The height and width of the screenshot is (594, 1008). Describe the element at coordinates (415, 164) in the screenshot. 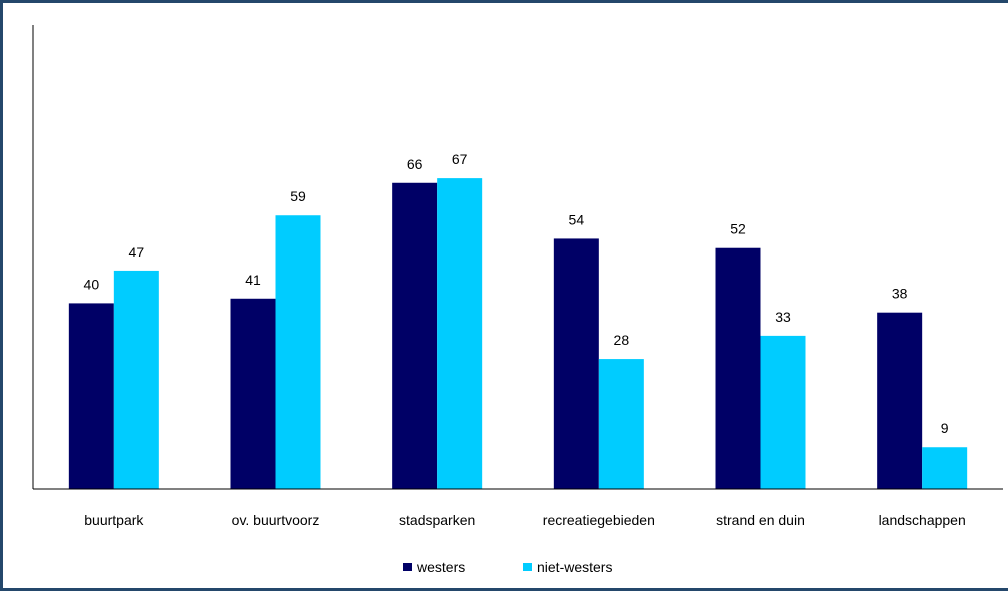

I see `value-label: 66` at that location.